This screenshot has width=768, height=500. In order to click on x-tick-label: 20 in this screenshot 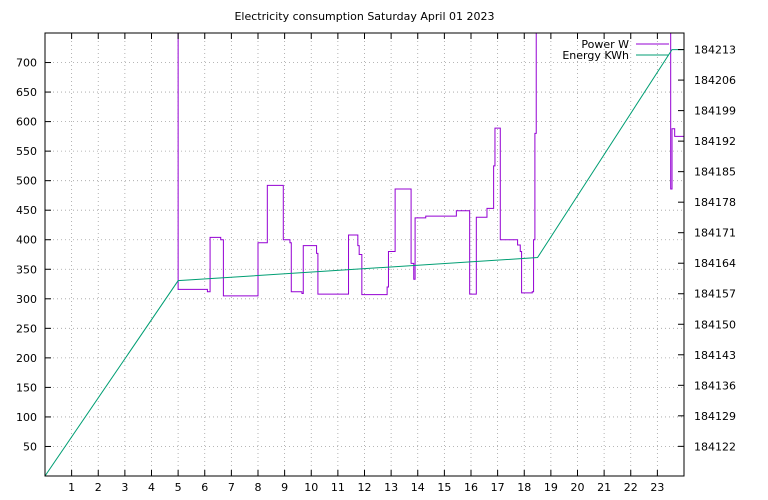, I will do `click(578, 487)`.